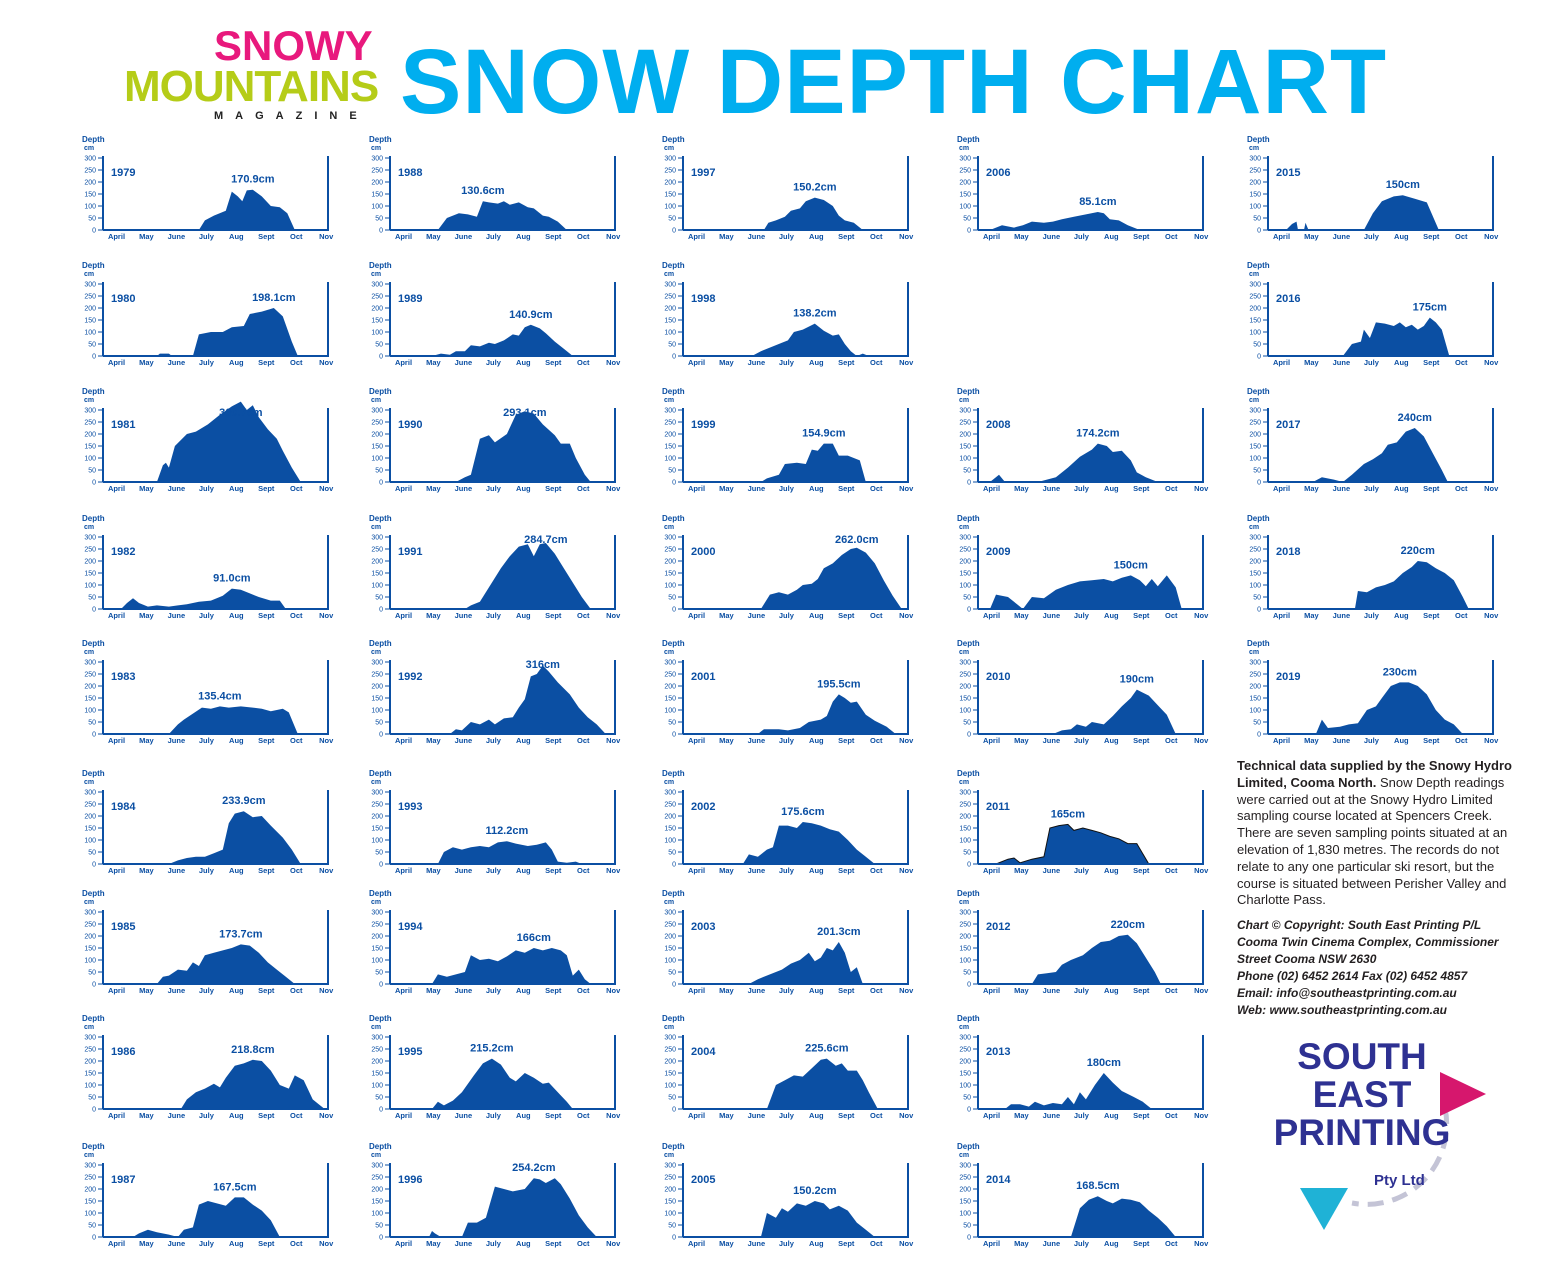 The image size is (1563, 1270). Describe the element at coordinates (1389, 708) in the screenshot. I see `snow-depth-area-2019` at that location.